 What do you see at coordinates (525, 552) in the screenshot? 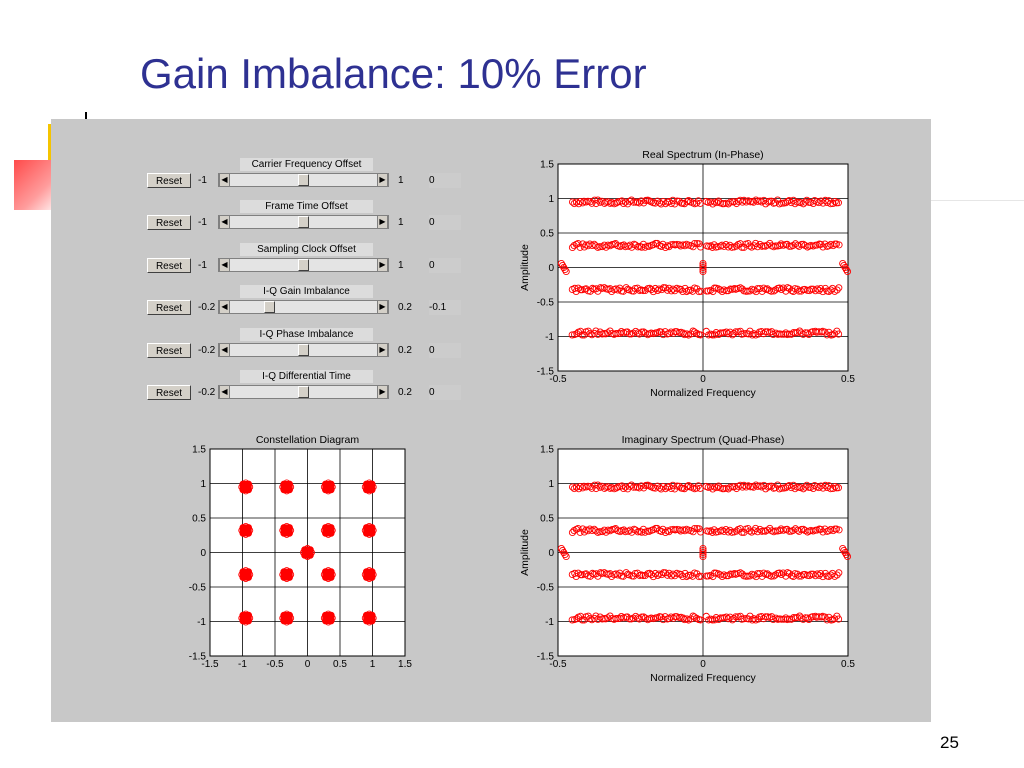
I see `y-axis-label: Amplitude` at bounding box center [525, 552].